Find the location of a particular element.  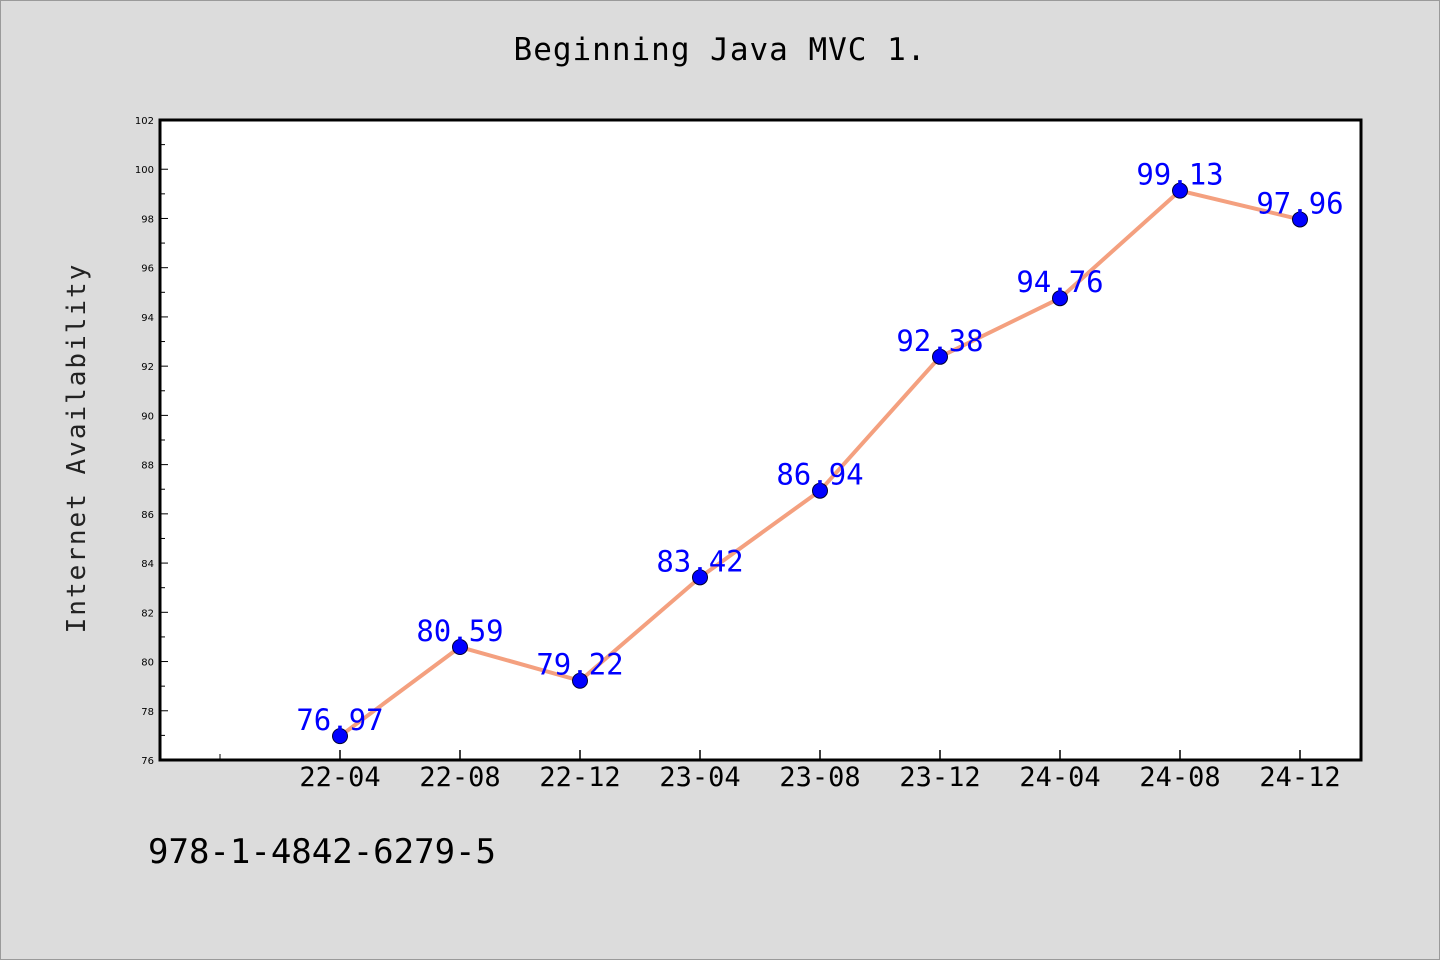

x-tick-label: 23-04 is located at coordinates (699, 777).